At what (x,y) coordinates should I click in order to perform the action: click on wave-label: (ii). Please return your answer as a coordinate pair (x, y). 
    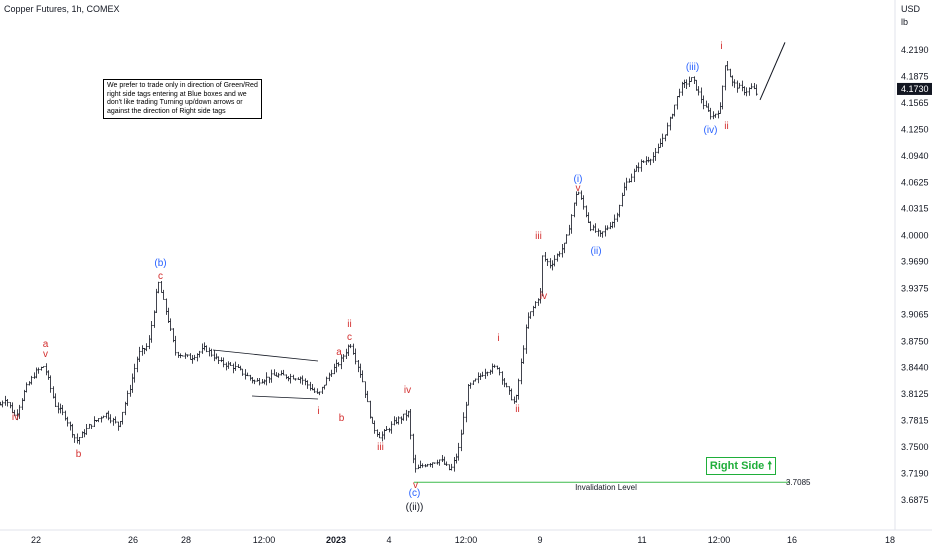
    Looking at the image, I should click on (595, 251).